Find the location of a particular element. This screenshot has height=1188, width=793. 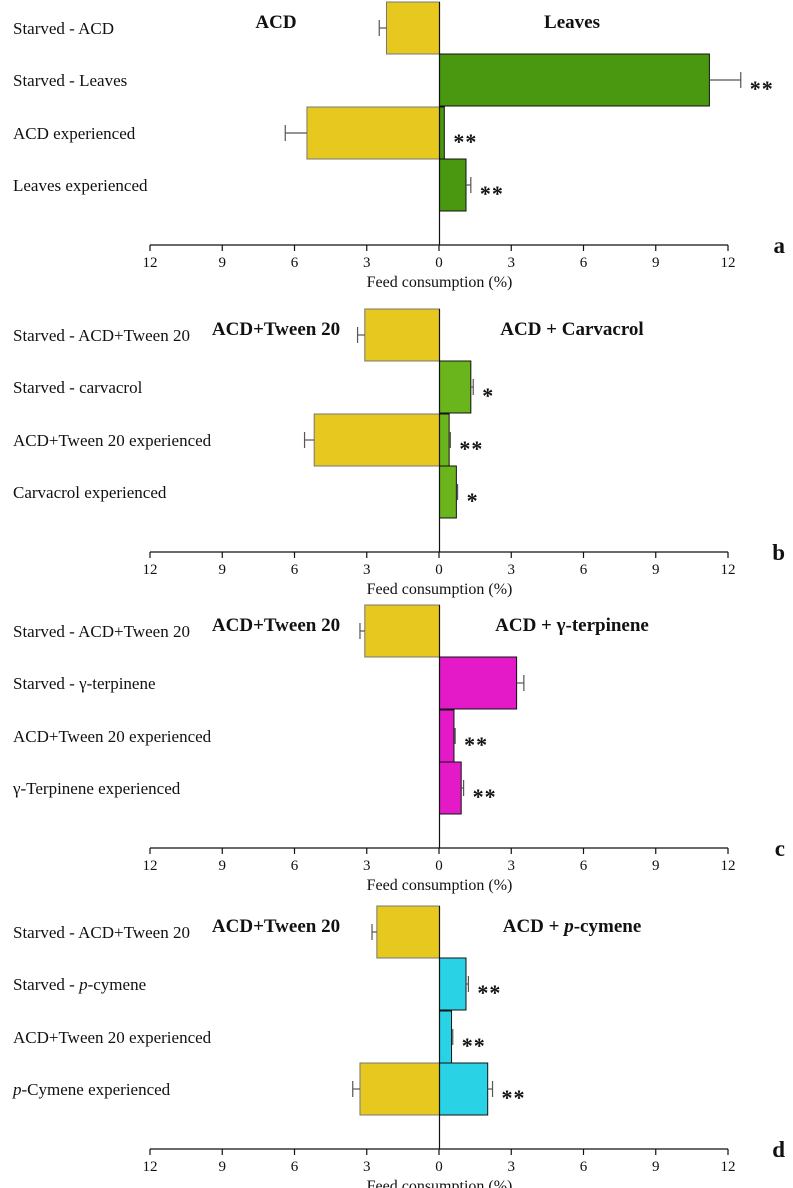

category-label-prefix: Starved - is located at coordinates (46, 984).